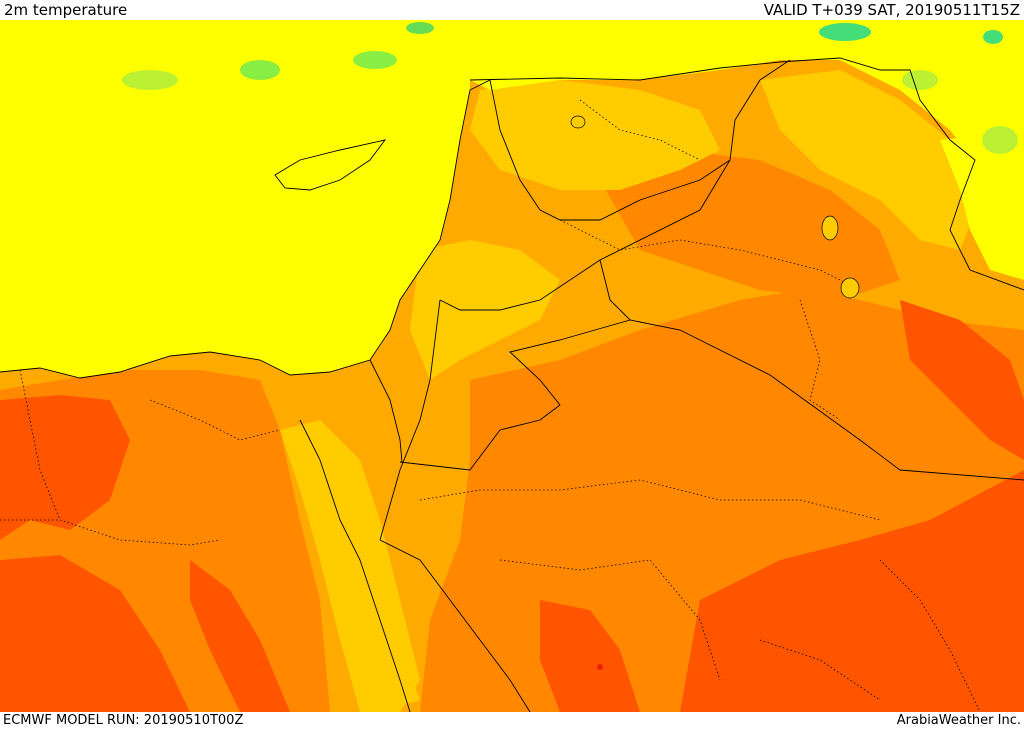 The image size is (1024, 729). Describe the element at coordinates (95, 633) in the screenshot. I see `hot-zone-egypt-south` at that location.